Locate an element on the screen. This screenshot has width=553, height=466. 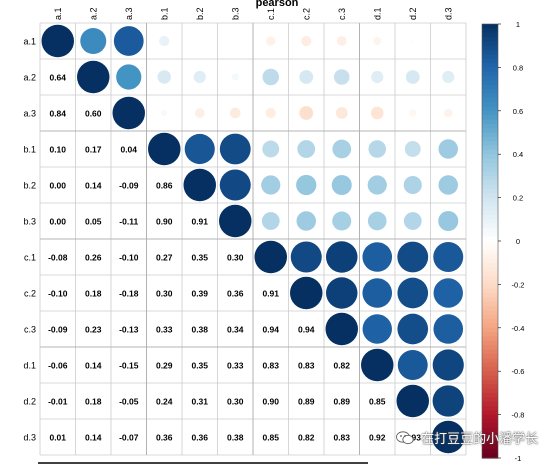
circle-a.3-d.3 is located at coordinates (448, 113).